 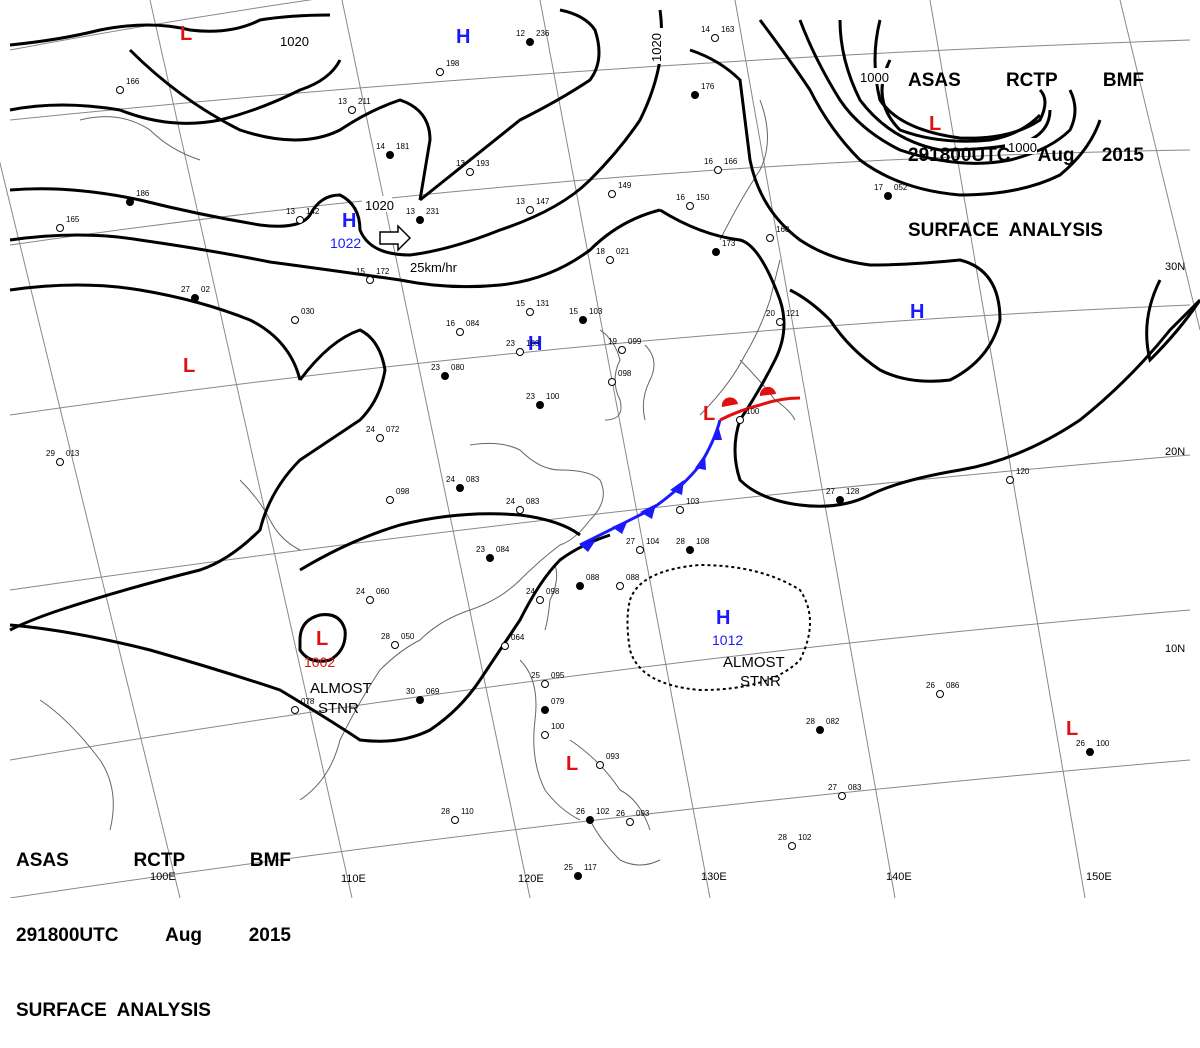 I want to click on station-plot: 13 147, so click(x=533, y=205).